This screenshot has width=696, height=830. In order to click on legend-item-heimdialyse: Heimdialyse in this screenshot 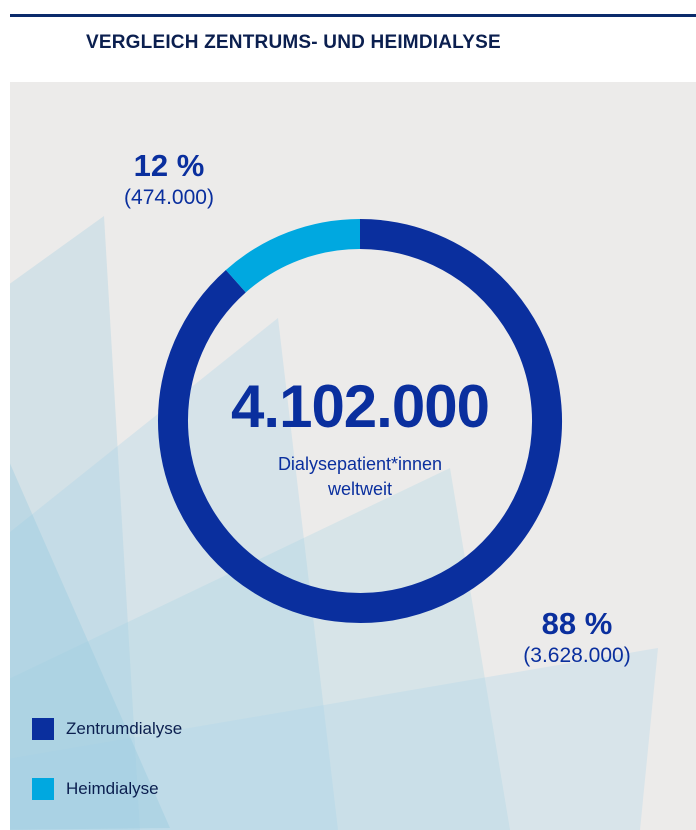, I will do `click(107, 789)`.